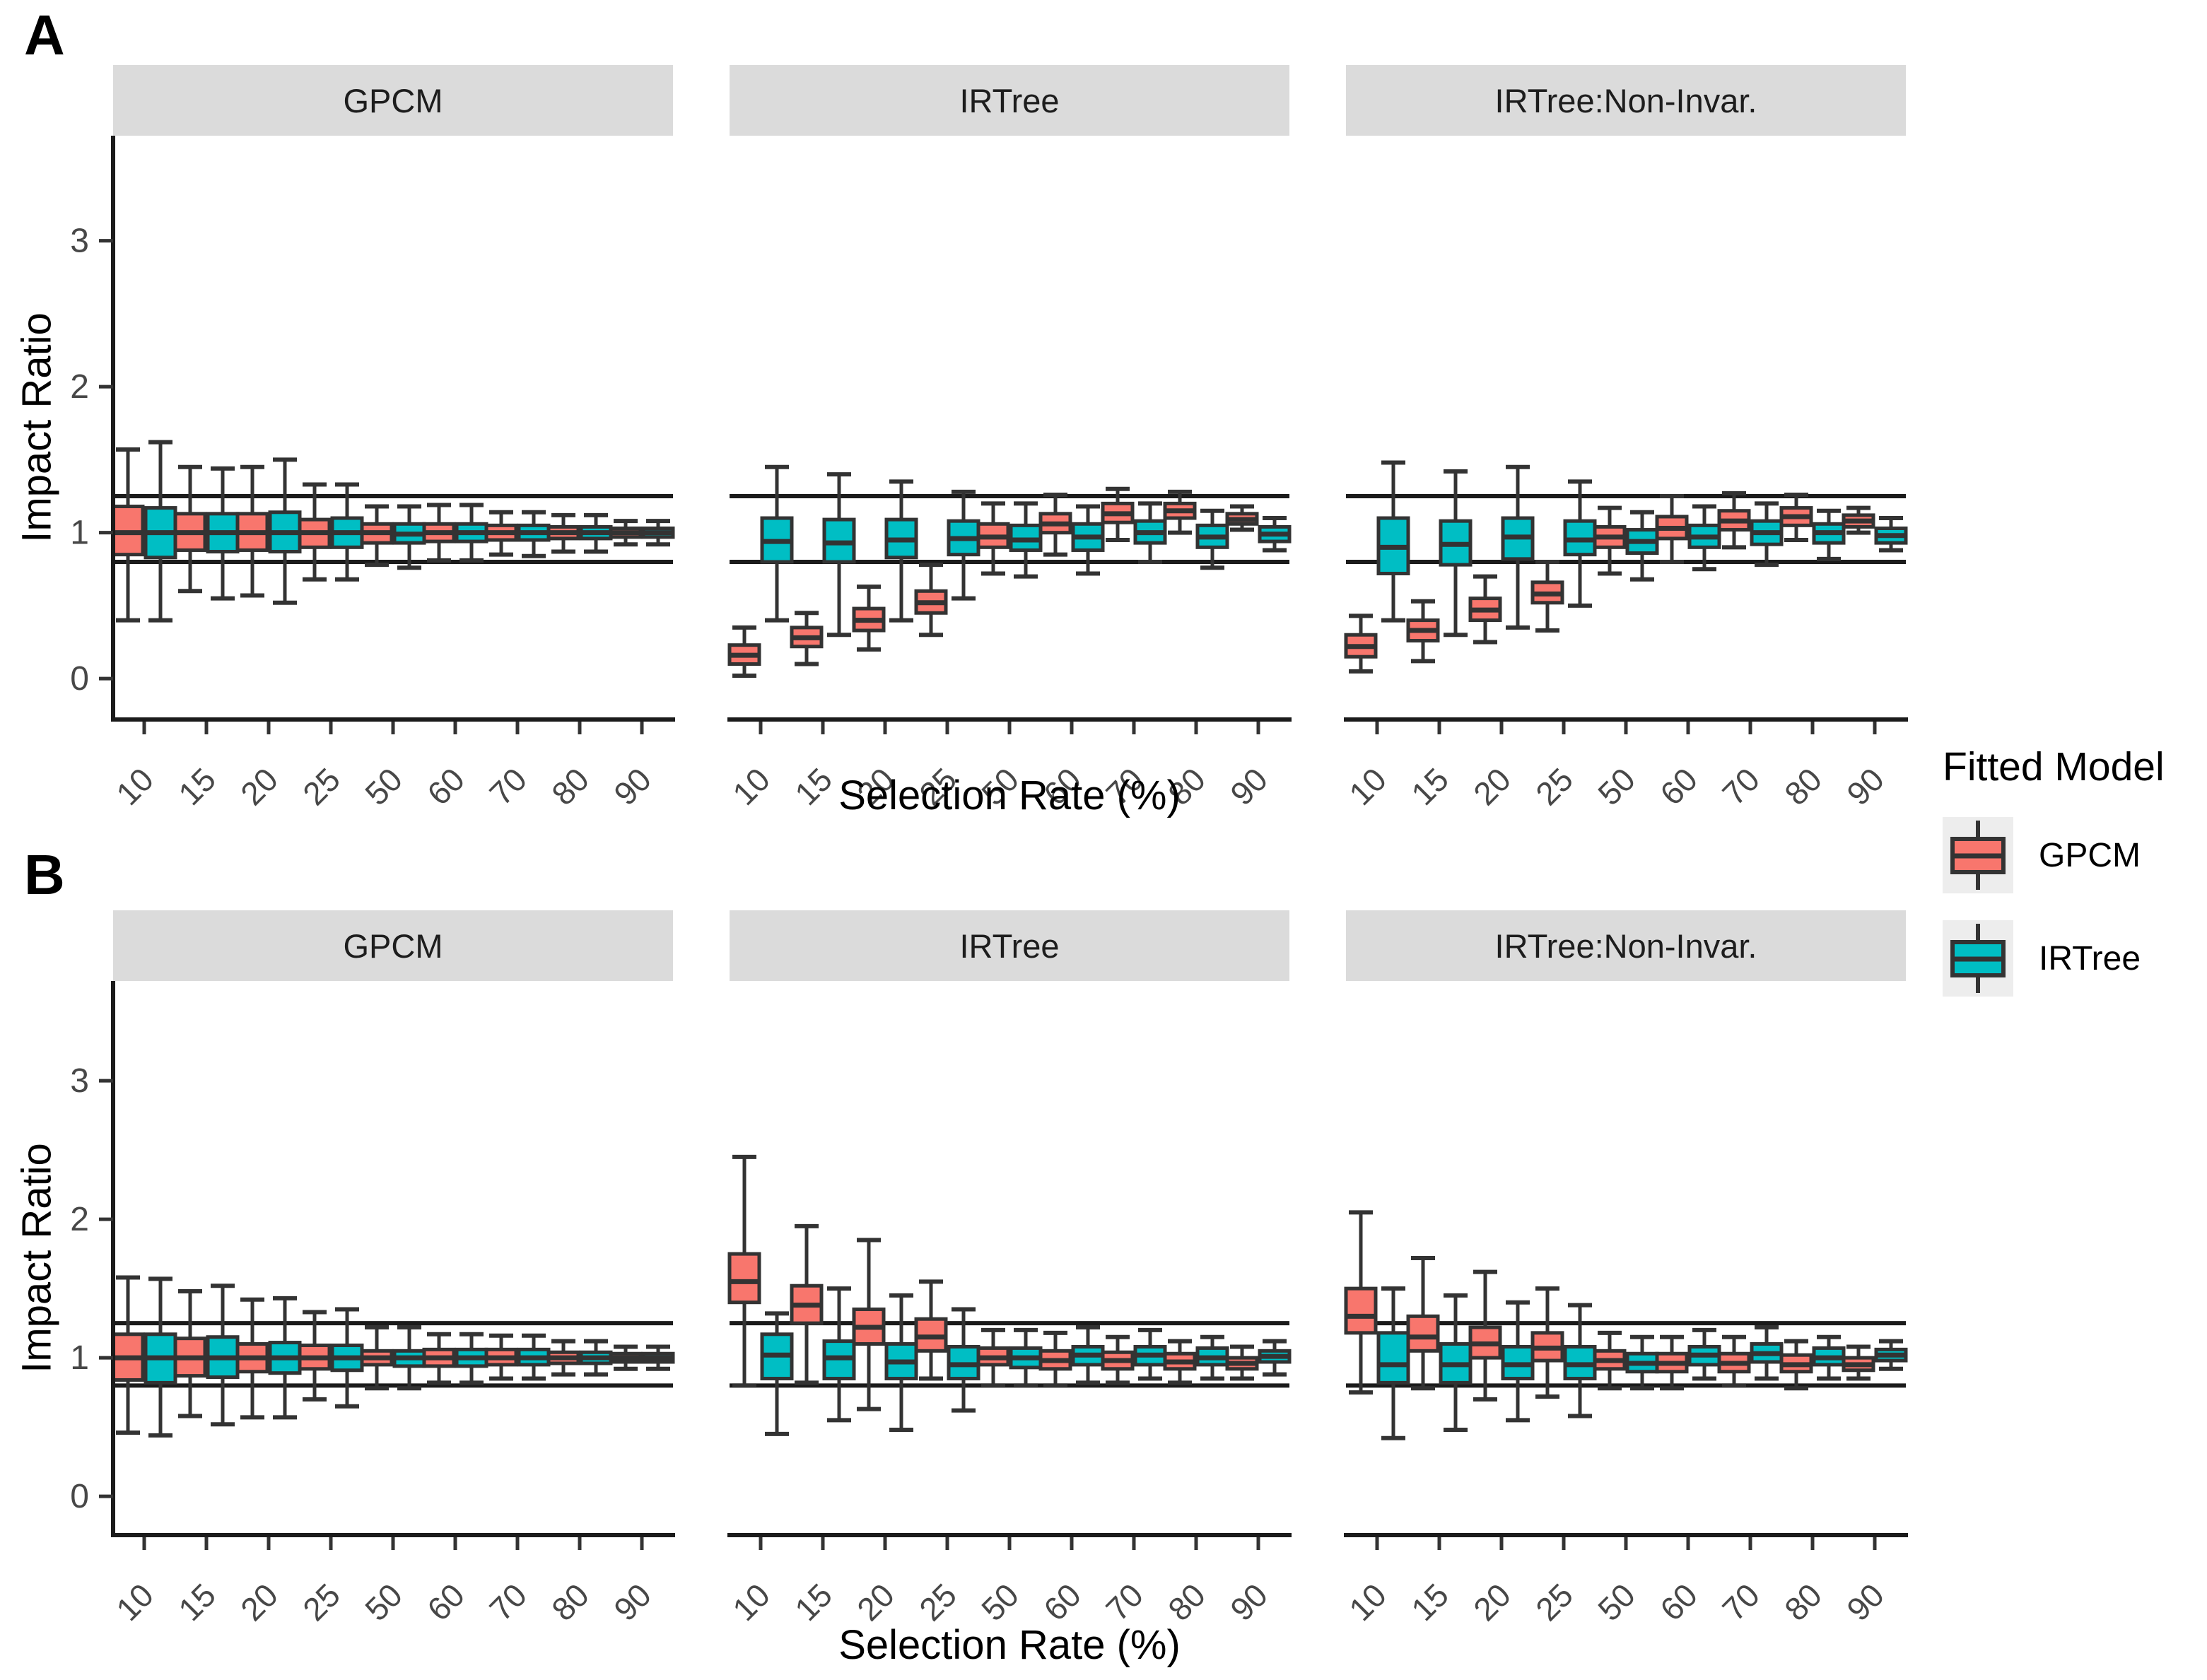 The height and width of the screenshot is (1680, 2207). Describe the element at coordinates (1626, 100) in the screenshot. I see `facet-strip-a-irtree-noninvar: IRTree:Non-Invar.` at that location.